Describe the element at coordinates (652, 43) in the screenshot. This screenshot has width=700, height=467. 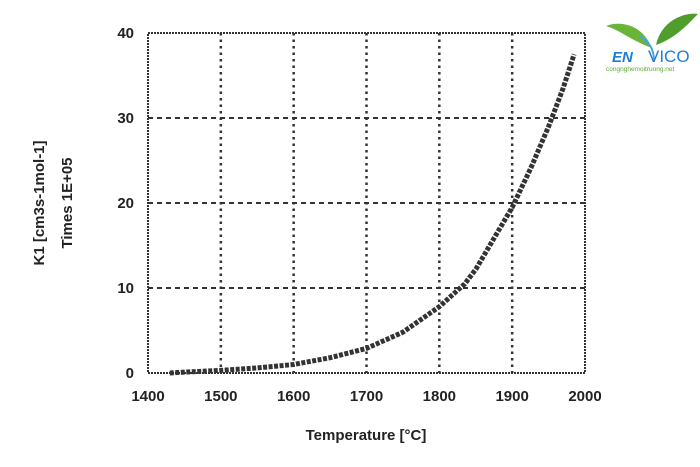
I see `envico-logo: EN VICO congnghemoitruong.net` at that location.